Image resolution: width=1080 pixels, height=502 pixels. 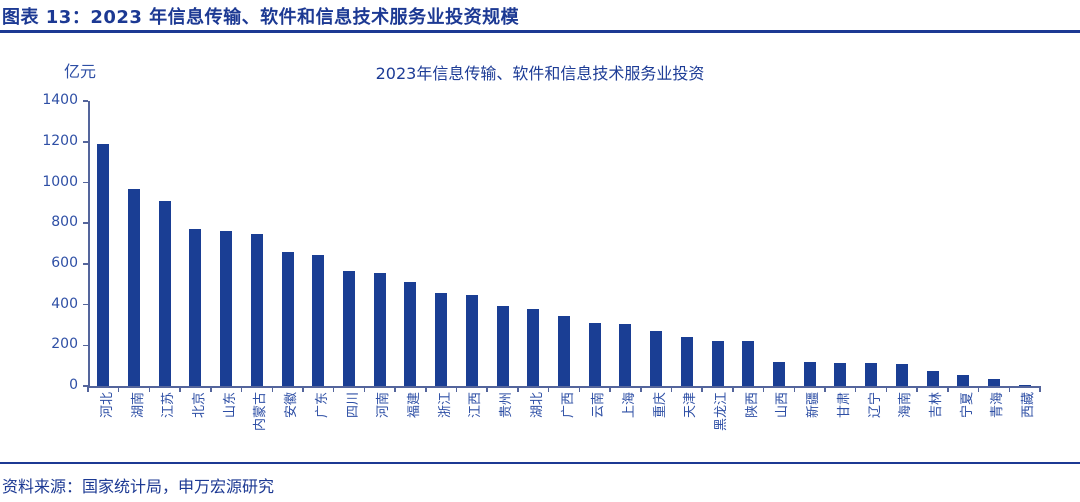 What do you see at coordinates (540, 463) in the screenshot?
I see `footer-rule` at bounding box center [540, 463].